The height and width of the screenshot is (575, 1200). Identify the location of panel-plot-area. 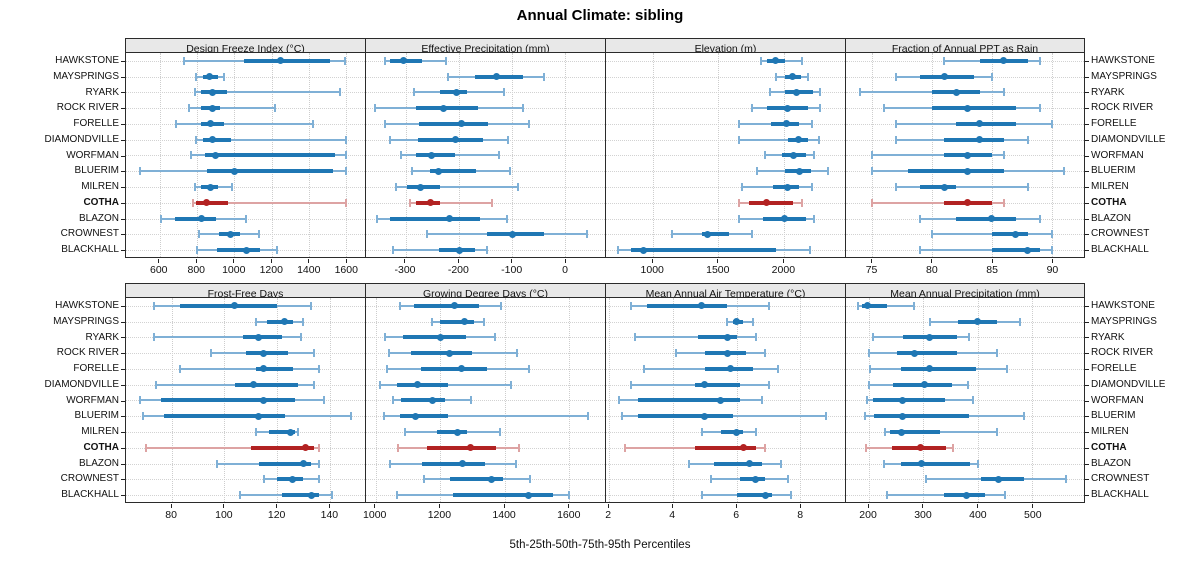
(485, 400).